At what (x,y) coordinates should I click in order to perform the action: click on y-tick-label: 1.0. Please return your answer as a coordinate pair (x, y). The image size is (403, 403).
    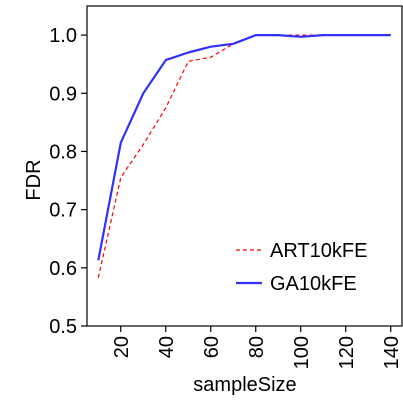
    Looking at the image, I should click on (63, 36).